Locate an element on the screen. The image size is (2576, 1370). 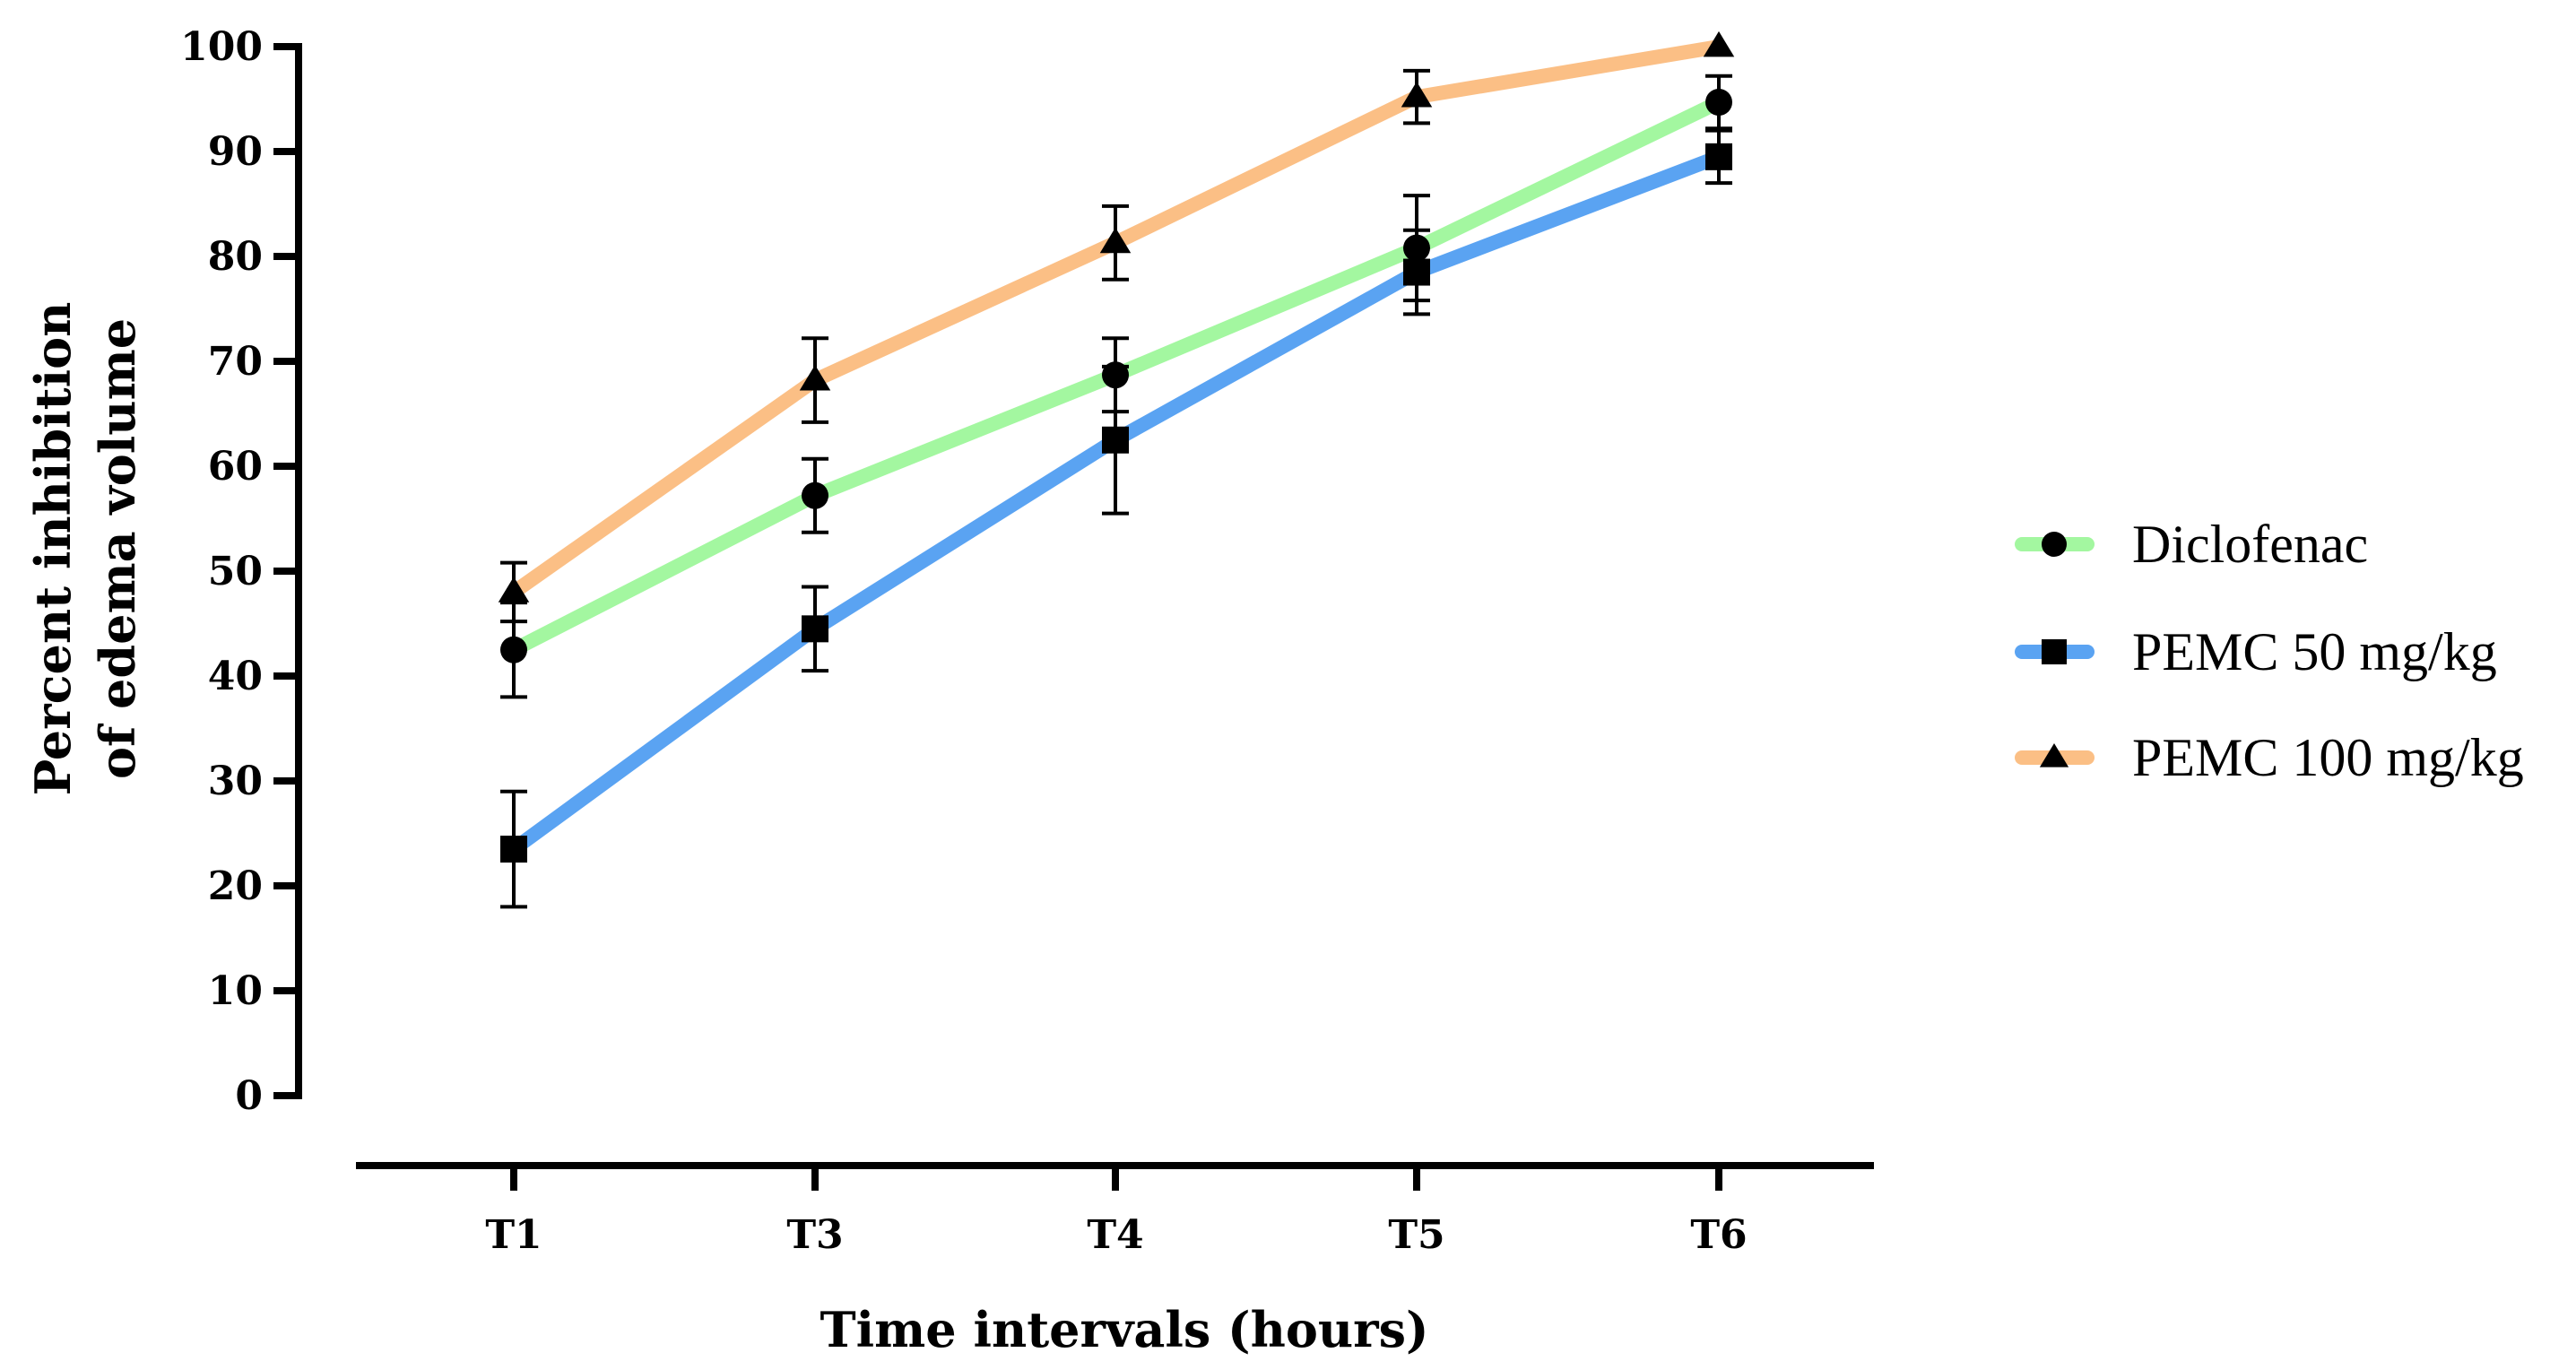
legend-marker-square is located at coordinates (2054, 651).